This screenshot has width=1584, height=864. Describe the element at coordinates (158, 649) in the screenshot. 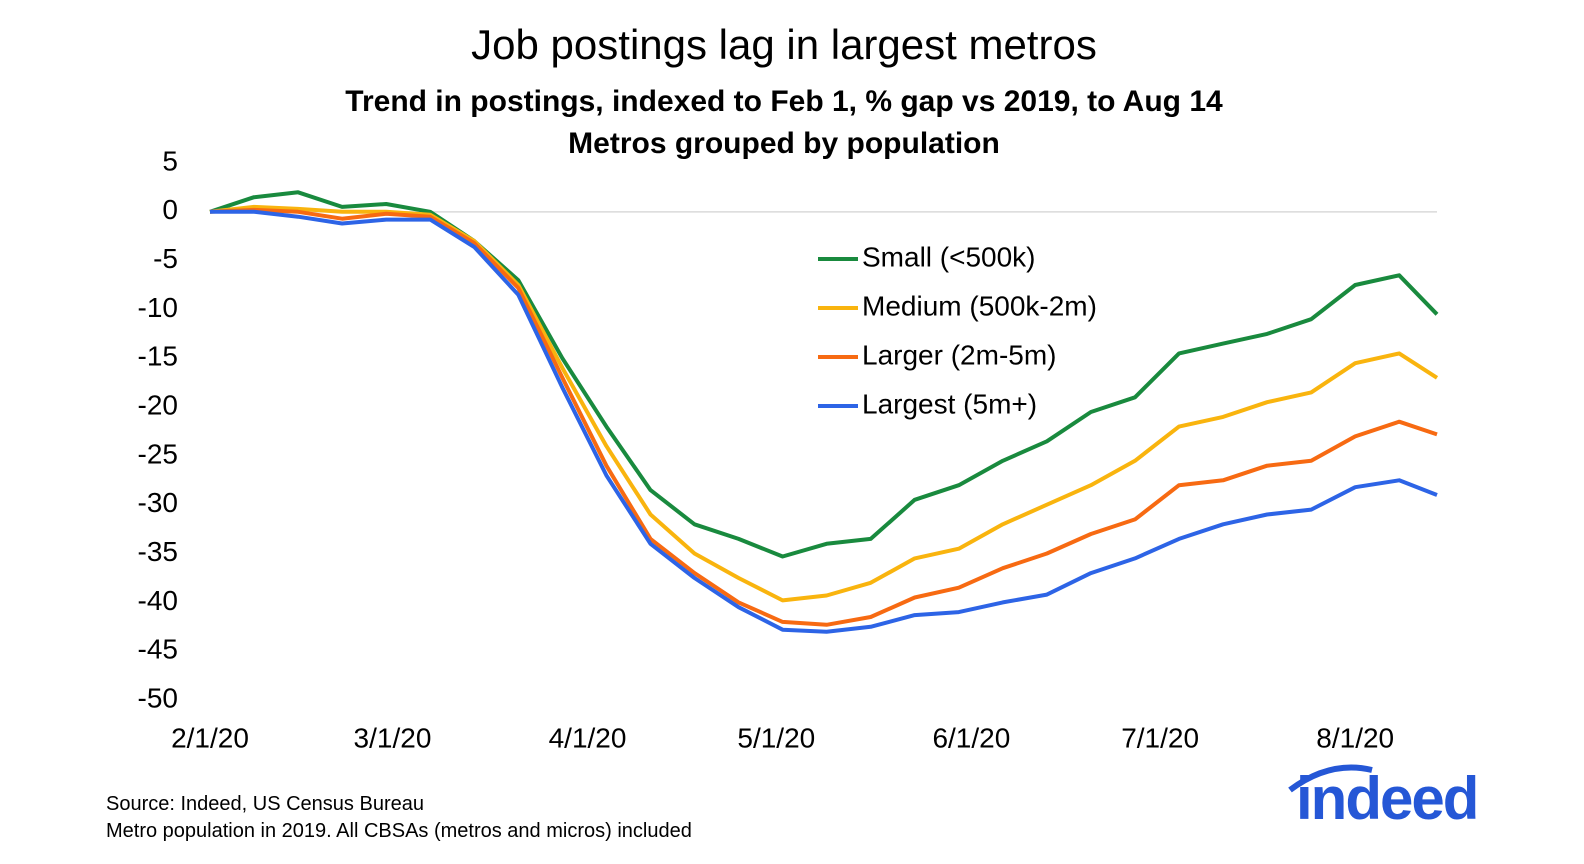

I see `y-tick-label: -45` at that location.